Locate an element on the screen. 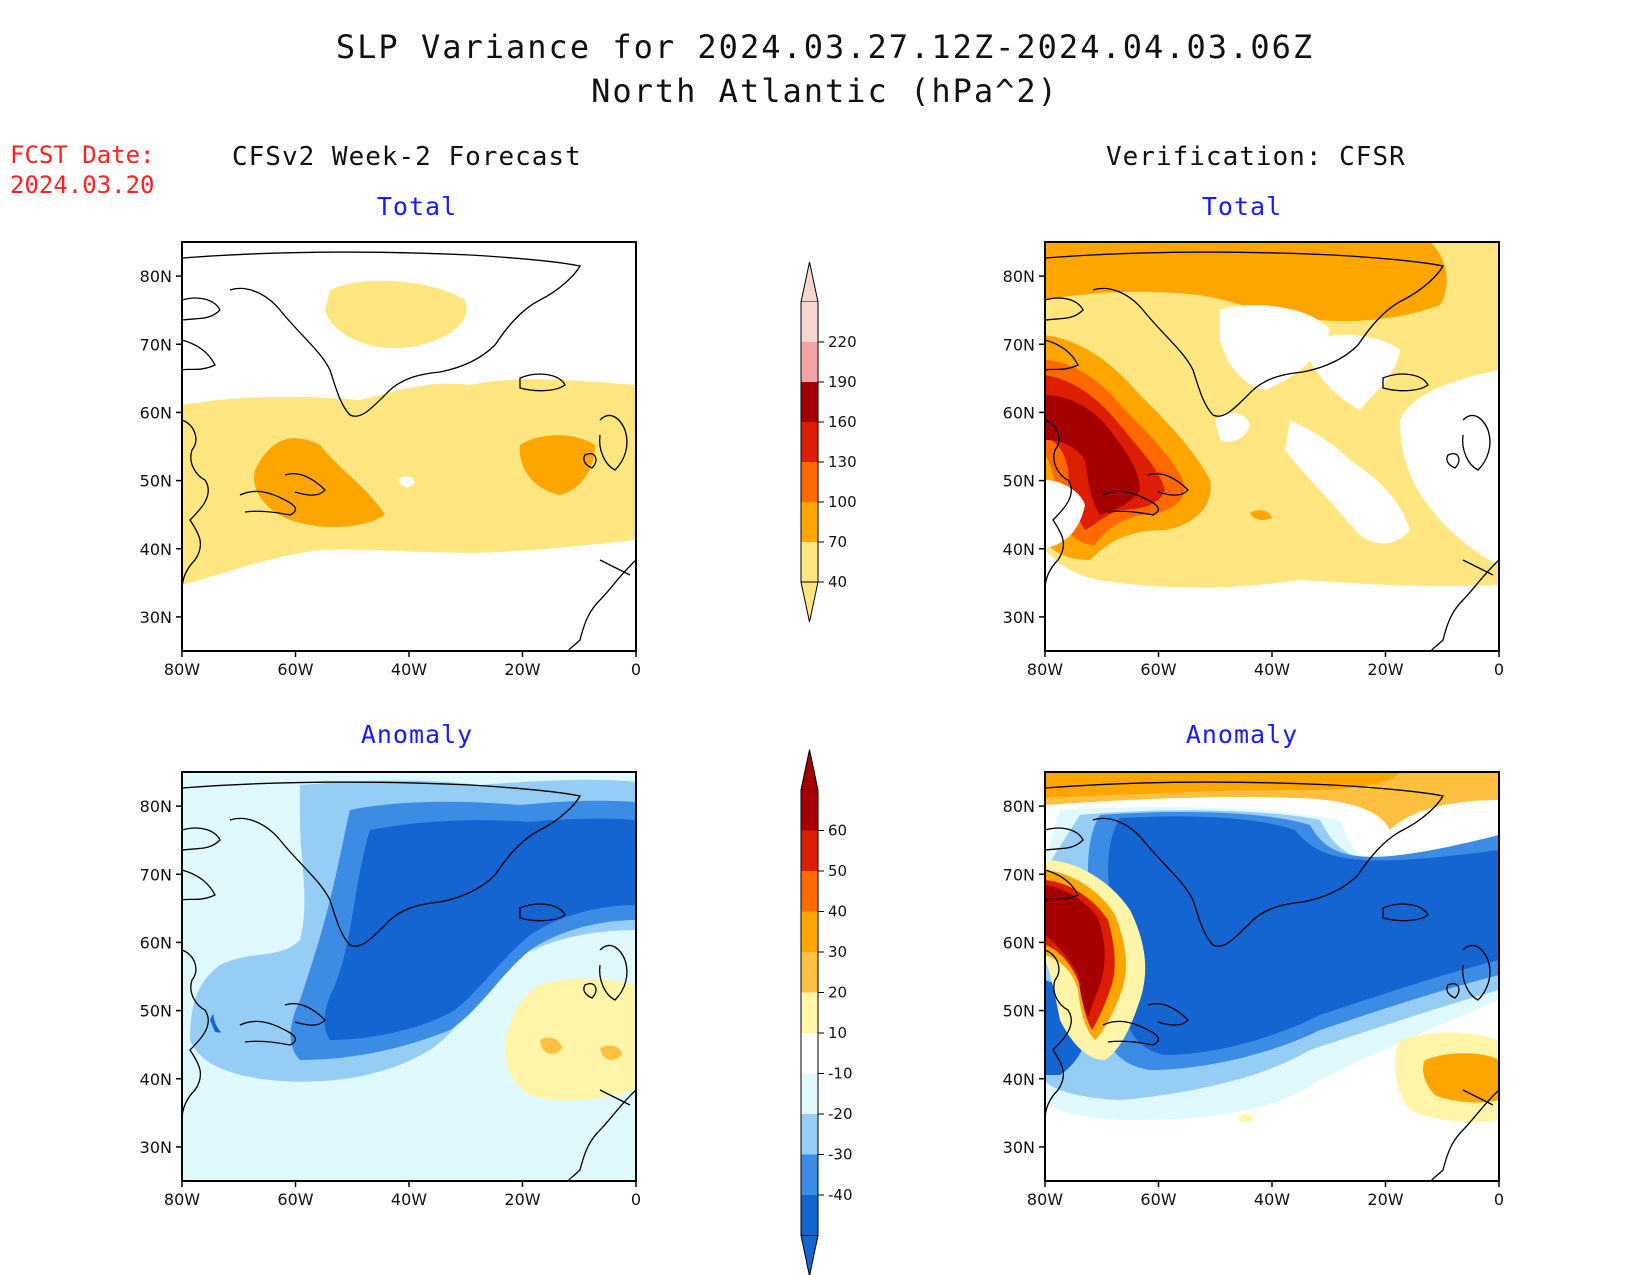 This screenshot has height=1275, width=1650. colorbar-label: 70 is located at coordinates (837, 542).